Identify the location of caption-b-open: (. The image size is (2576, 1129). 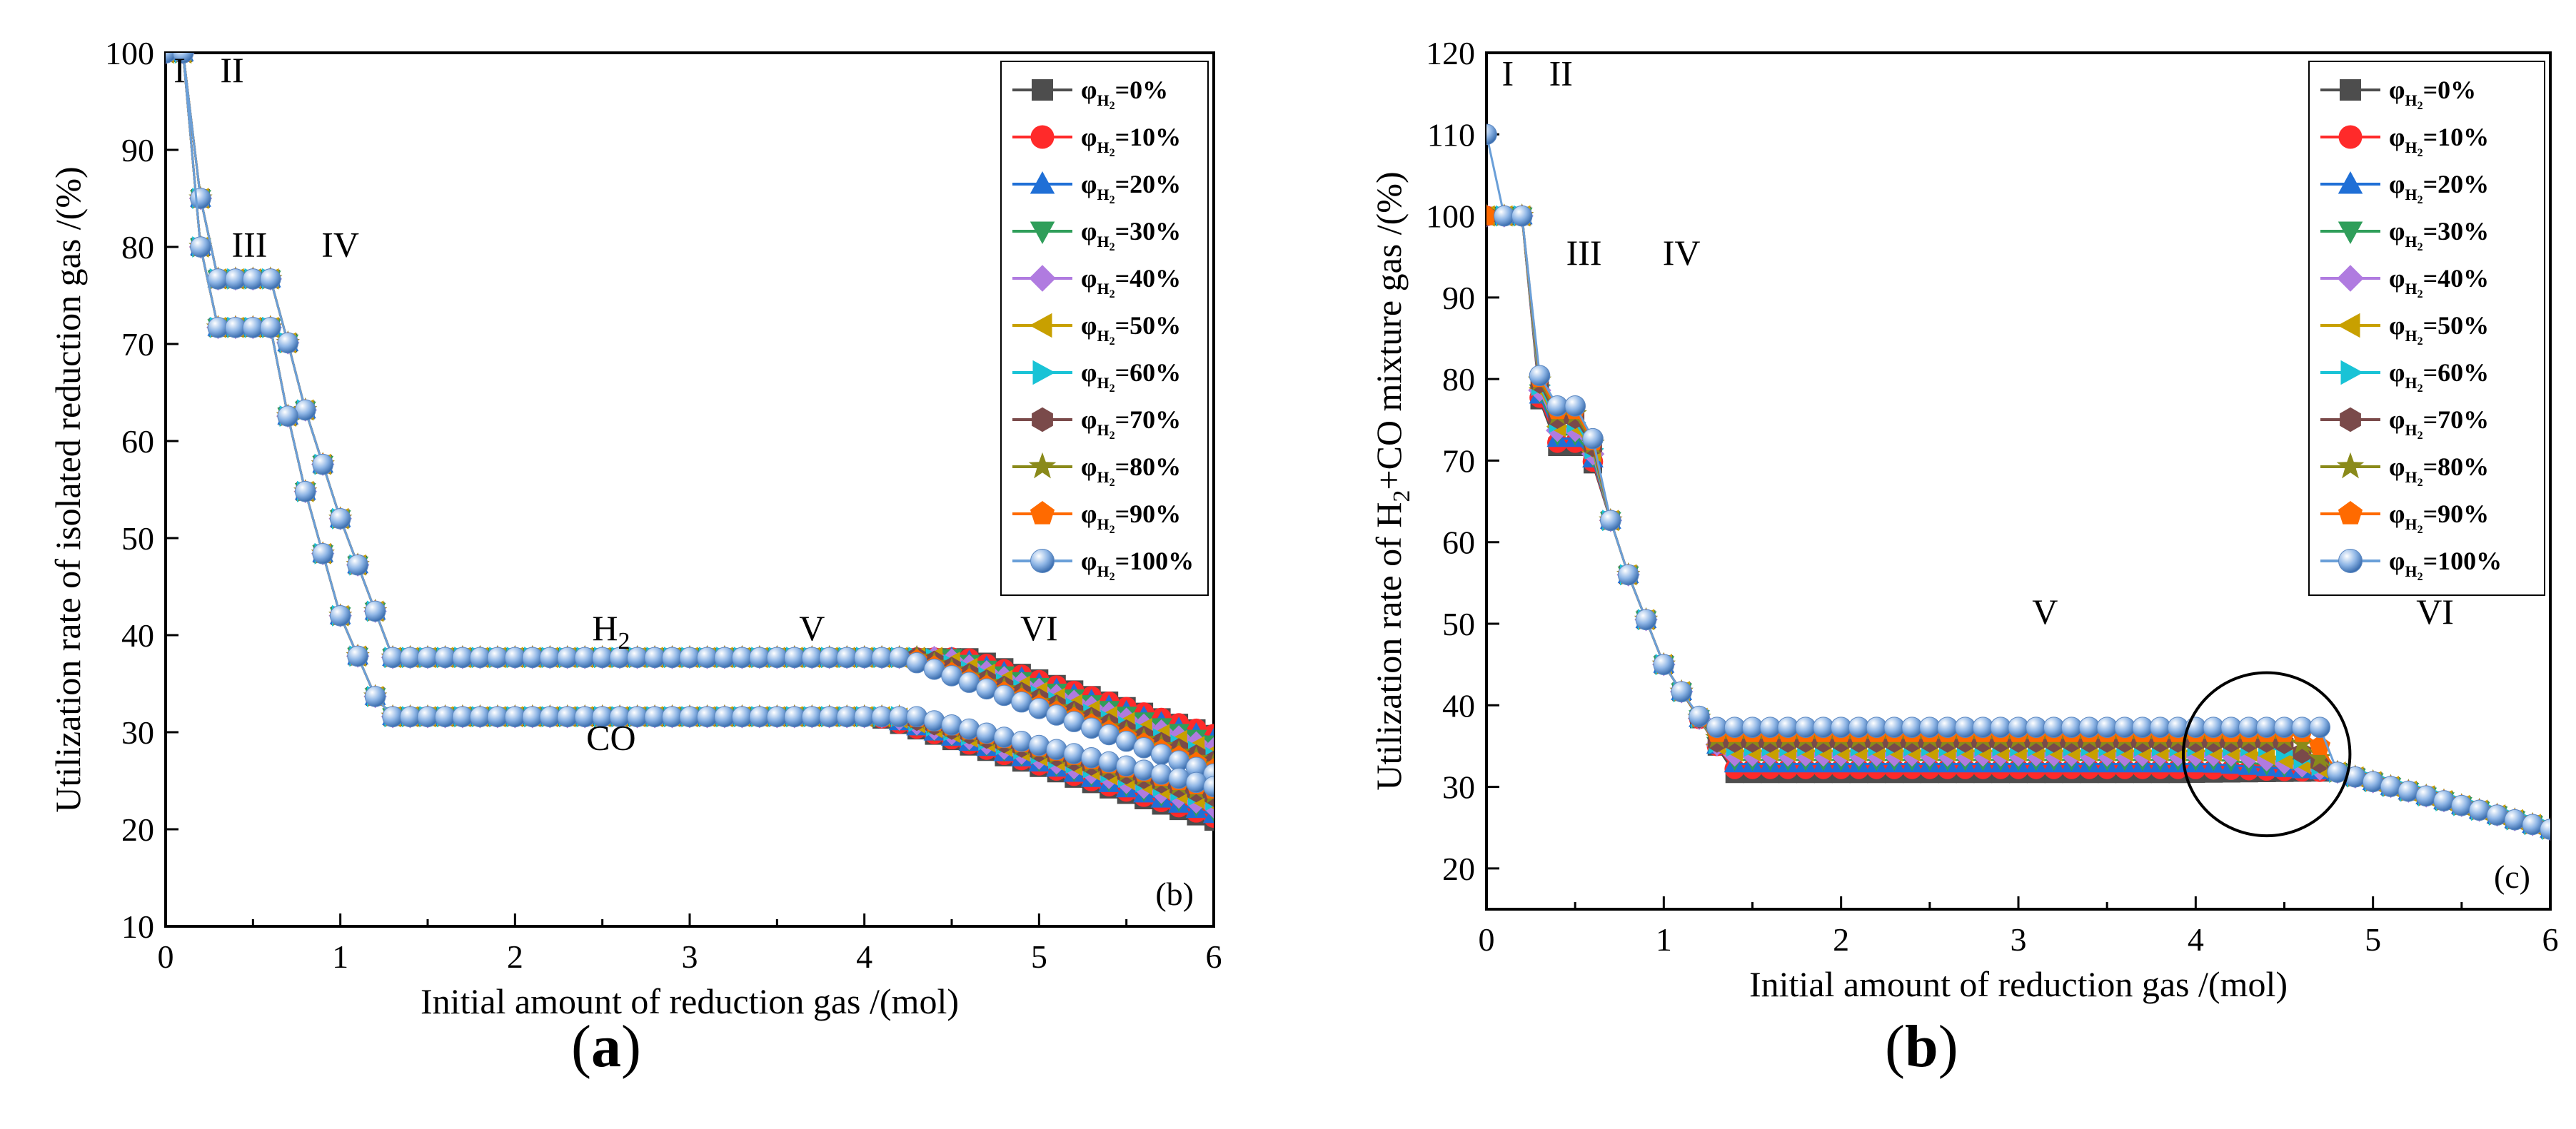
(1895, 1046).